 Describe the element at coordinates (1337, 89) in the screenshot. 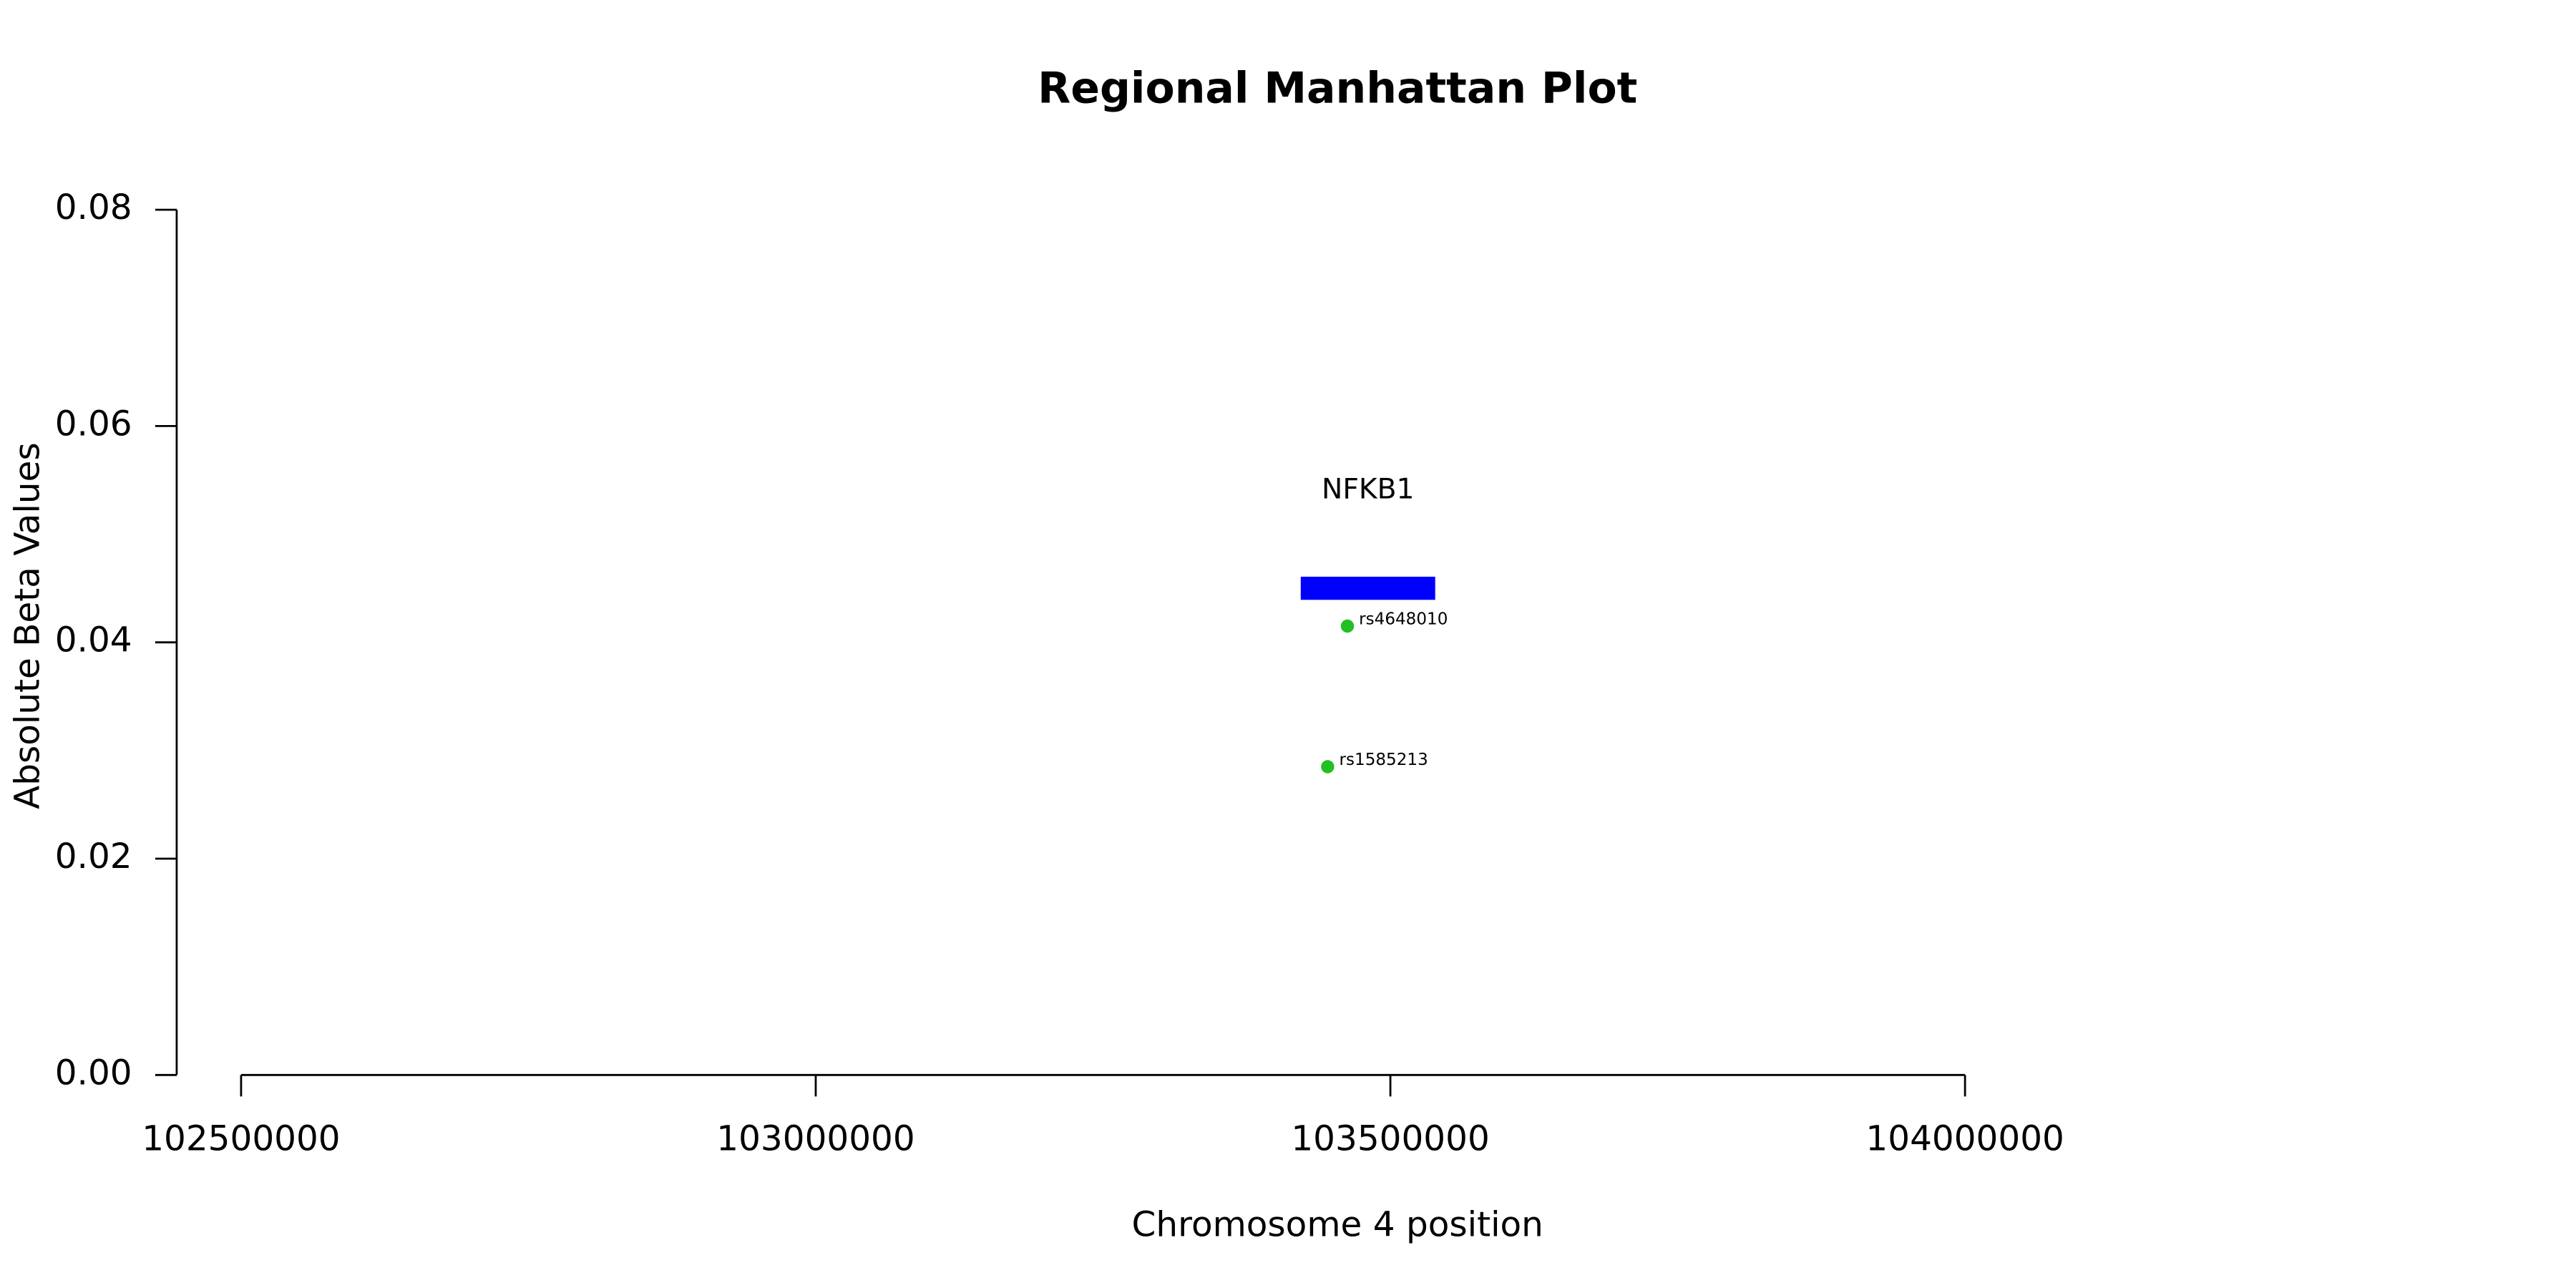

I see `chart-title: Regional Manhattan Plot` at that location.